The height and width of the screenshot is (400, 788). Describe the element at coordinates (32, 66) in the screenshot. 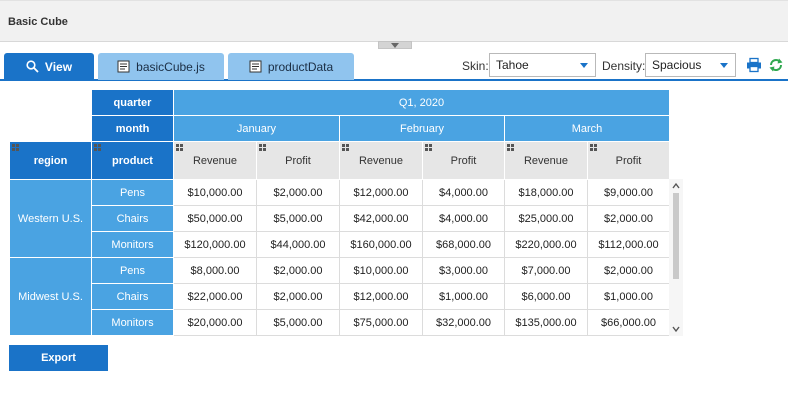

I see `search-icon` at that location.